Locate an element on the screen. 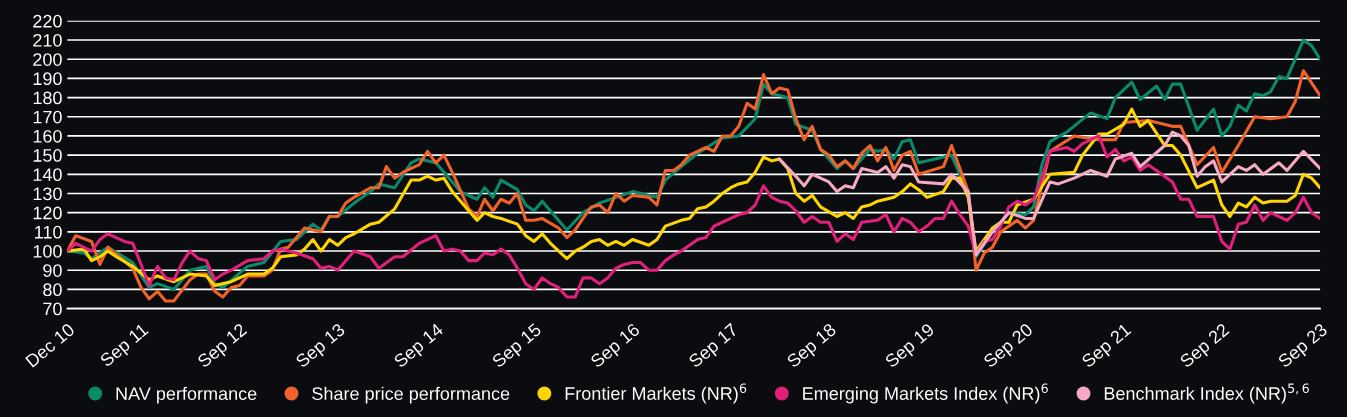  x-tick-label: Sep 23 is located at coordinates (1304, 346).